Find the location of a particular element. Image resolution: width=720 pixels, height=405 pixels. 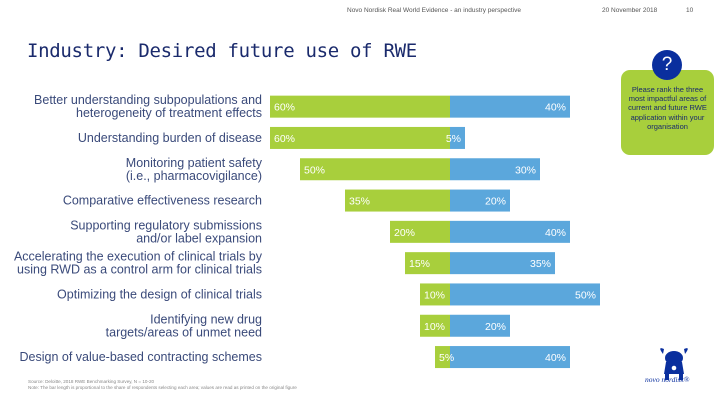

value-label-left-6: 10% is located at coordinates (434, 295).